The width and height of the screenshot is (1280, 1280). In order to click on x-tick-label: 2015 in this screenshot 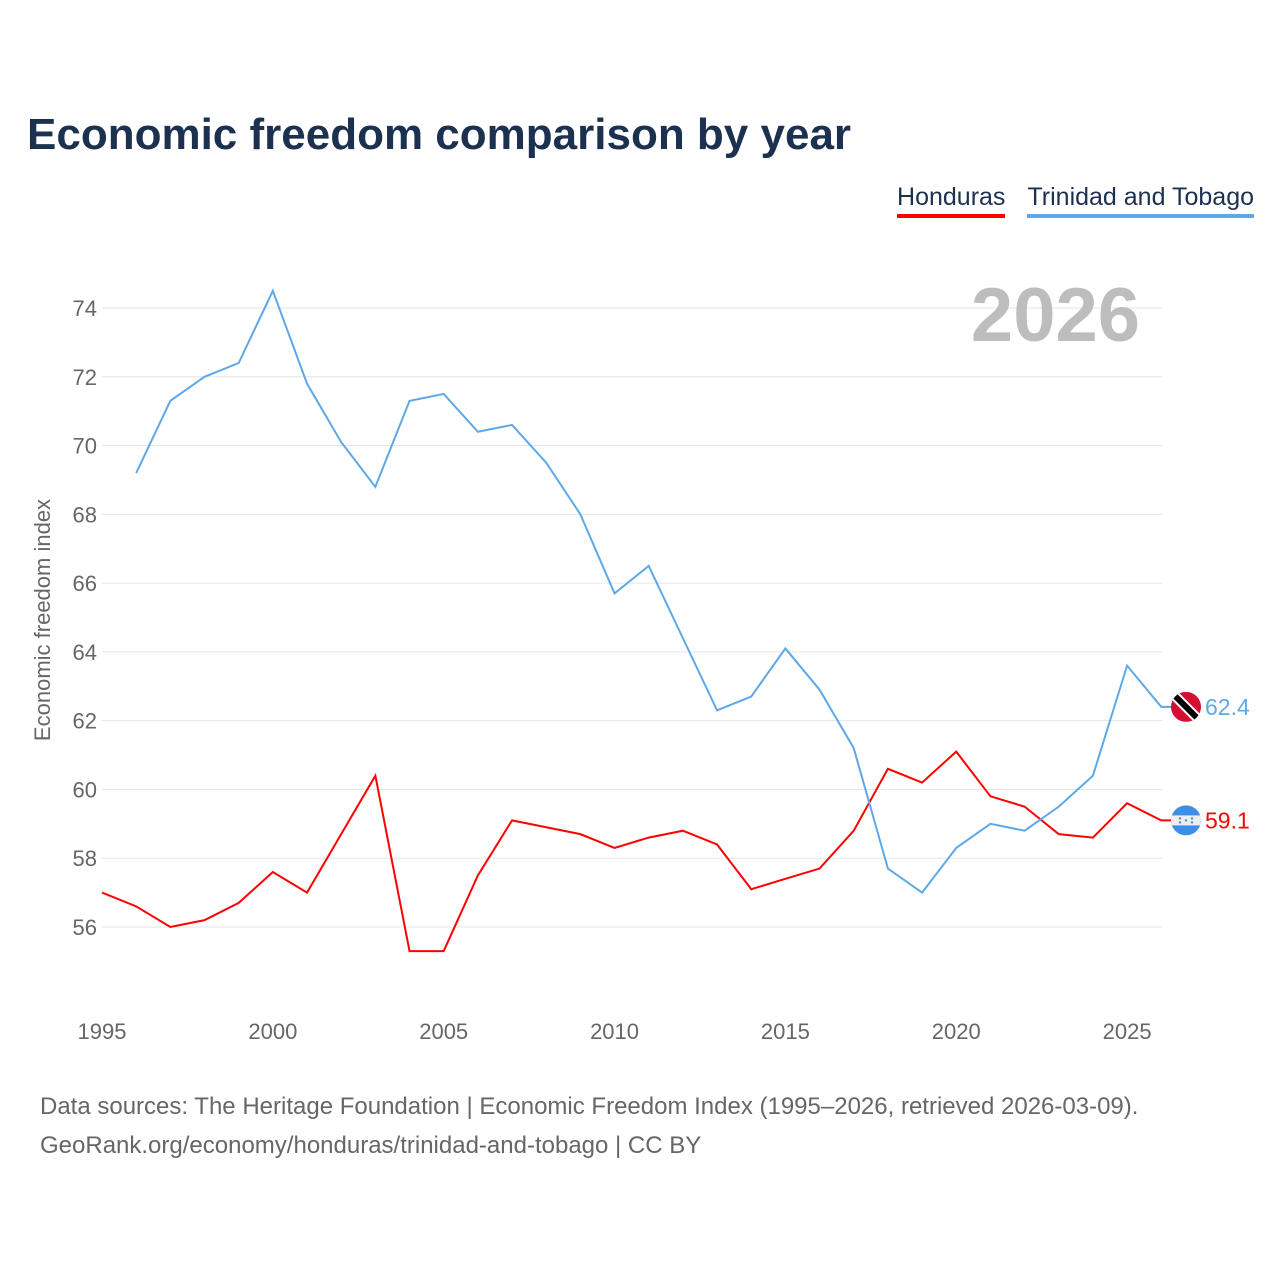, I will do `click(785, 1031)`.